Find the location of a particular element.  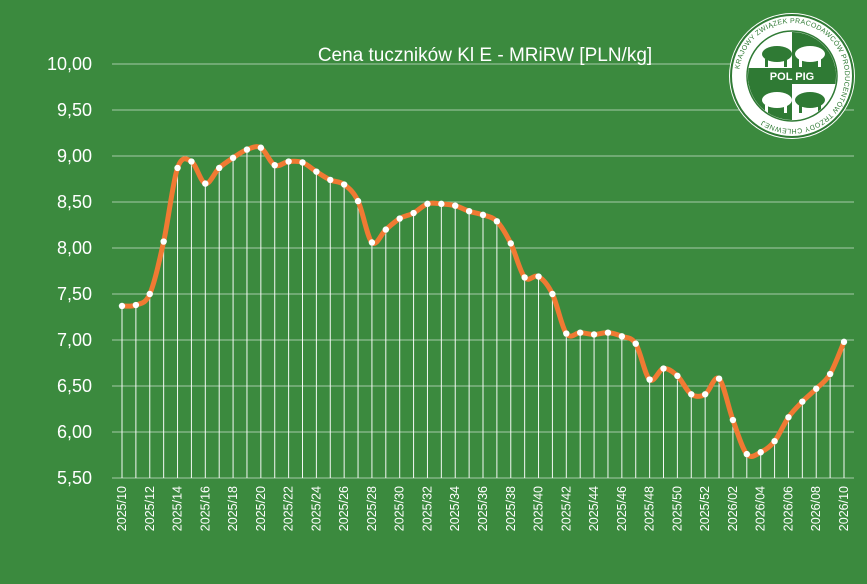

x-tick-label: 2025/52 is located at coordinates (705, 508).